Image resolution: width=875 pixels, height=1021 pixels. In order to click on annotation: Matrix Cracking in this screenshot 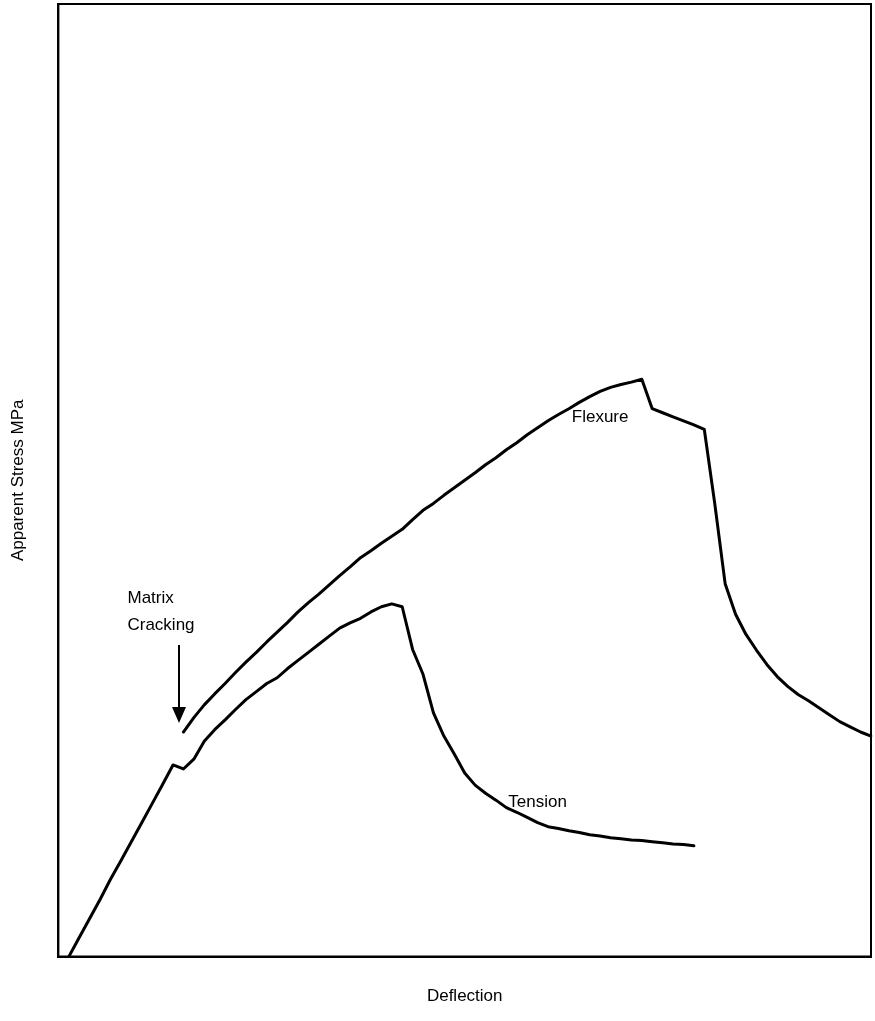, I will do `click(161, 611)`.